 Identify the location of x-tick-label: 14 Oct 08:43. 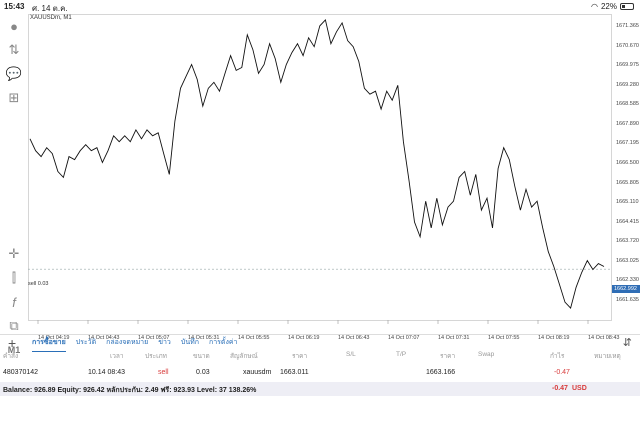
(604, 338).